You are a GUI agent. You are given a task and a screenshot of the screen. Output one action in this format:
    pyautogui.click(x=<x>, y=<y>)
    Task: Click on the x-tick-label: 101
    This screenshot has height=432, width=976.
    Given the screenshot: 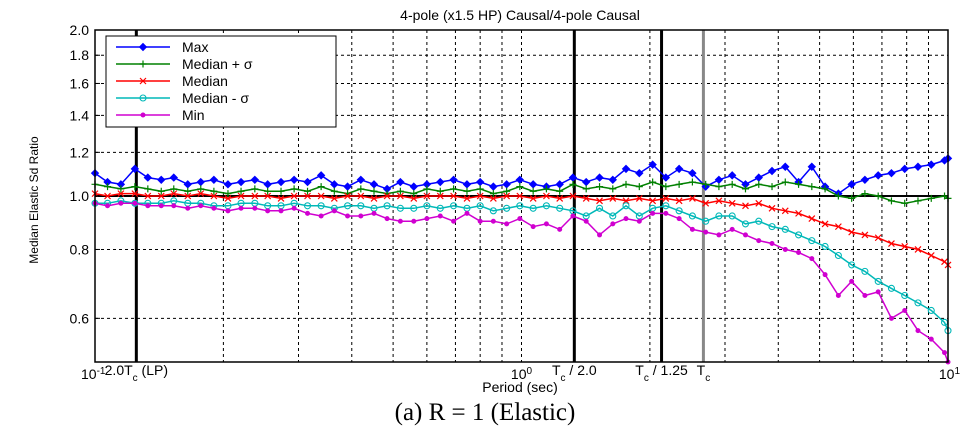 What is the action you would take?
    pyautogui.click(x=950, y=374)
    